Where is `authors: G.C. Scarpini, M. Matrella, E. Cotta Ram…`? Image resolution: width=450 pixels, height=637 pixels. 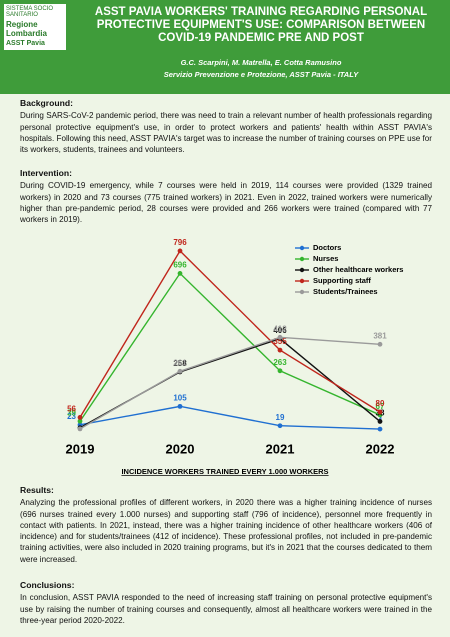
authors: G.C. Scarpini, M. Matrella, E. Cotta Ram… is located at coordinates (261, 62).